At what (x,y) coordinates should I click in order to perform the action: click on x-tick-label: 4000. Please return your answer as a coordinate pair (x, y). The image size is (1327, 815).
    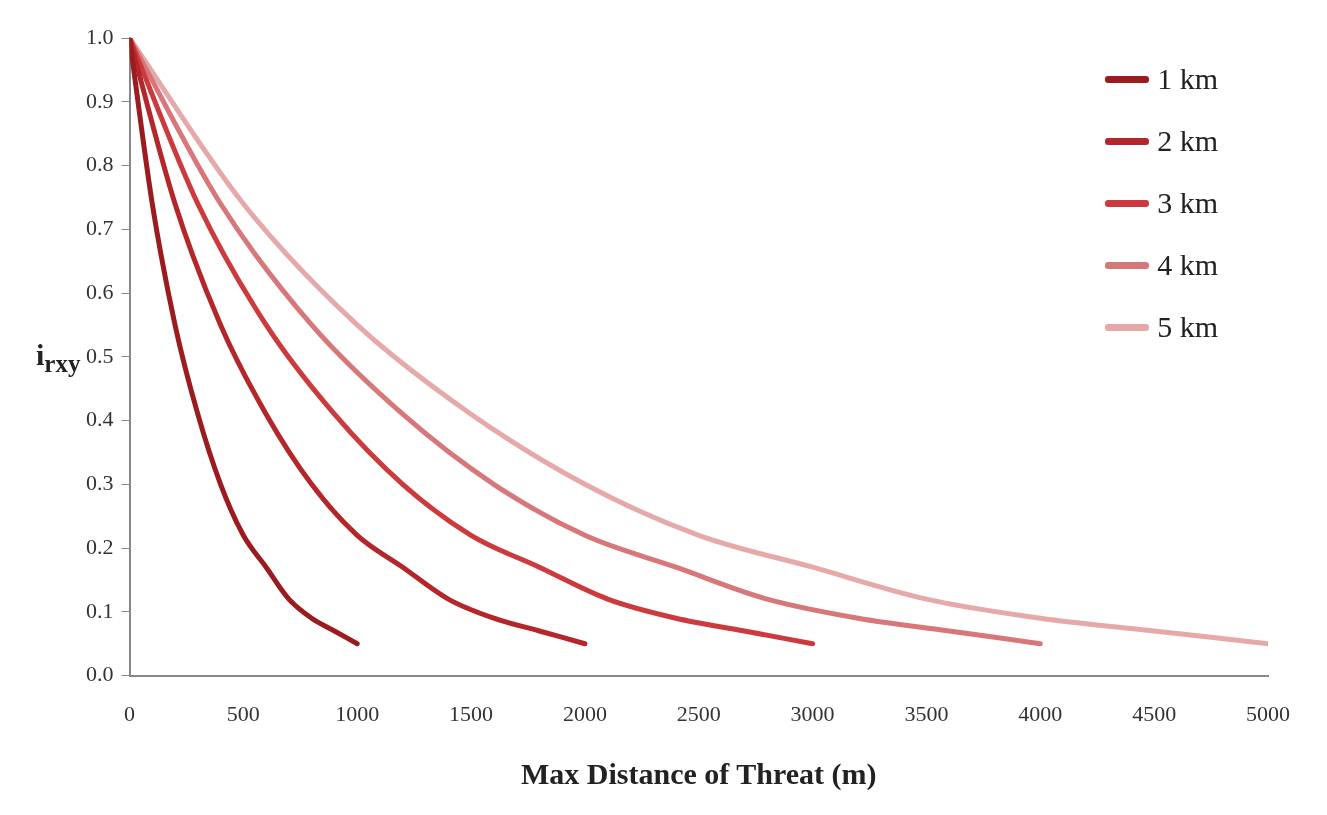
    Looking at the image, I should click on (1040, 713).